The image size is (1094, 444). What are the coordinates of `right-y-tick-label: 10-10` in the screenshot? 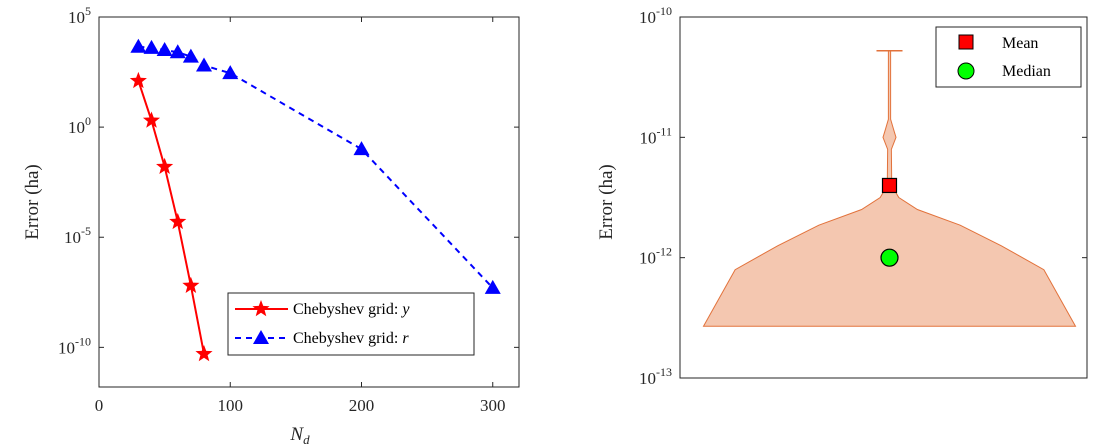 It's located at (655, 15).